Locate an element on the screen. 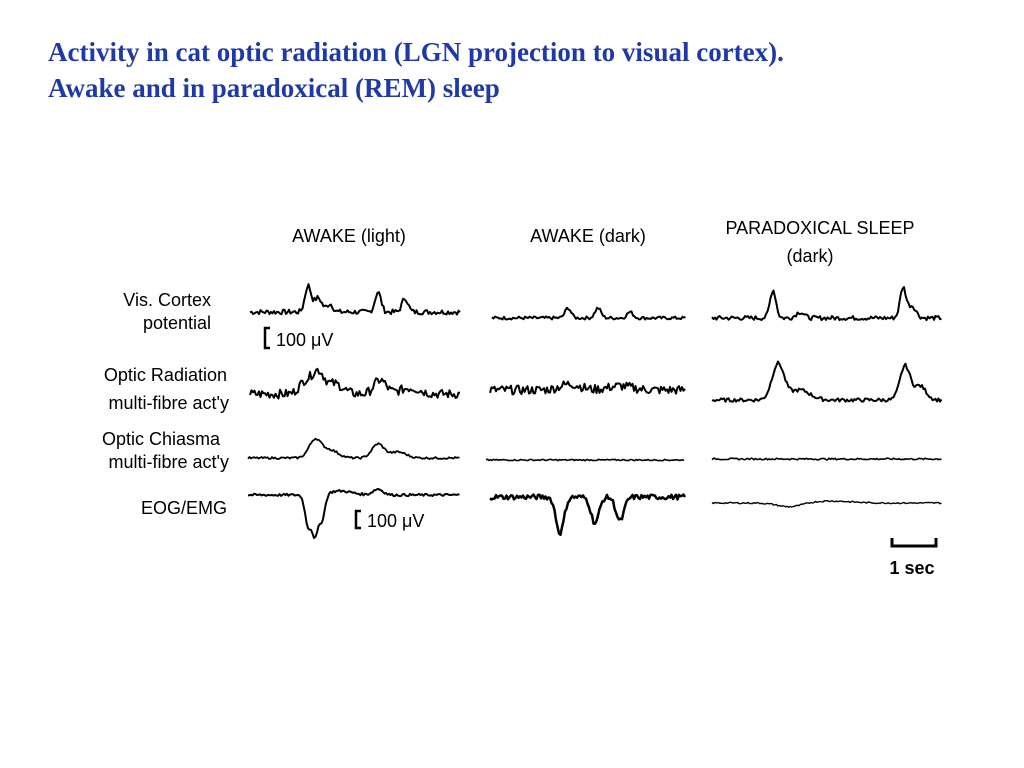  column-header-awake-light: AWAKE (light) is located at coordinates (349, 236).